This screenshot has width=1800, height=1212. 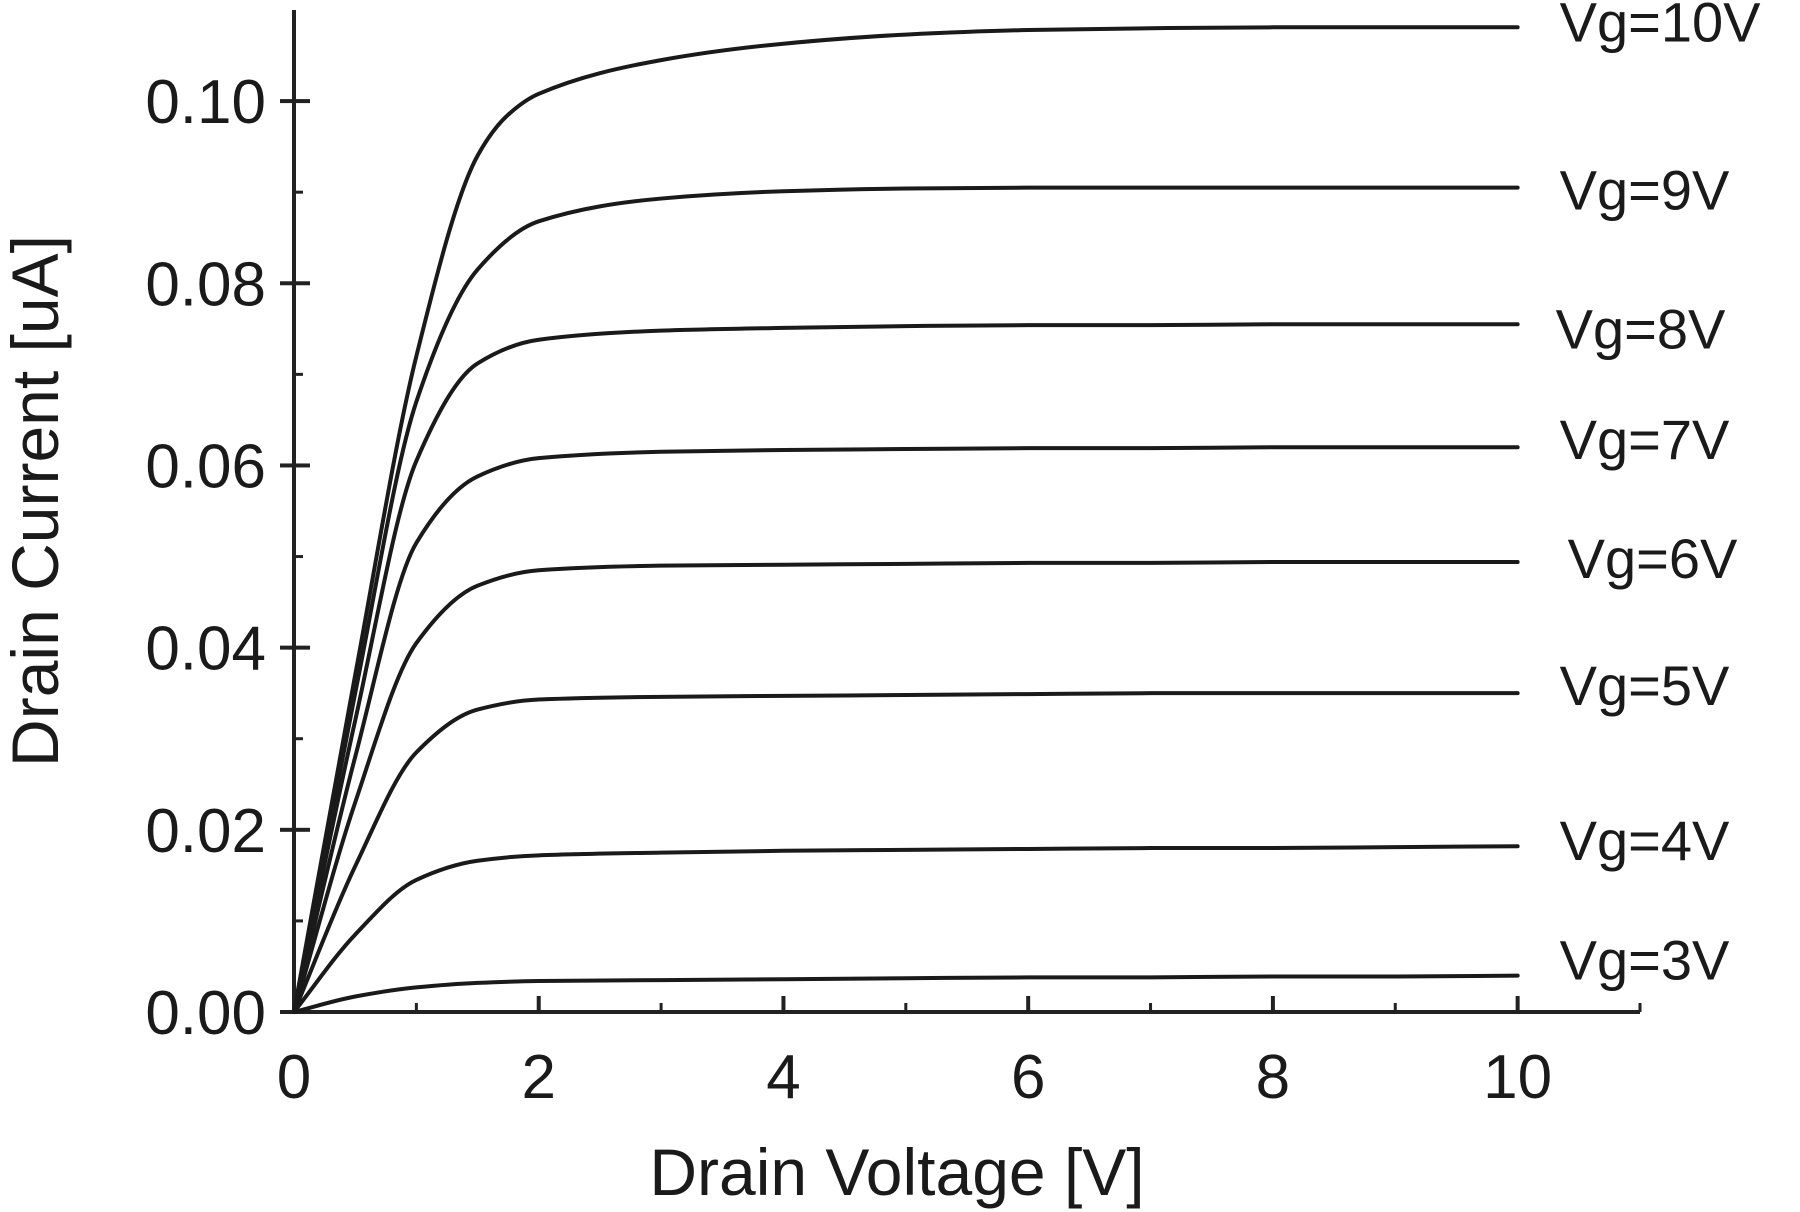 I want to click on x-tick-label: 6, so click(x=1028, y=1077).